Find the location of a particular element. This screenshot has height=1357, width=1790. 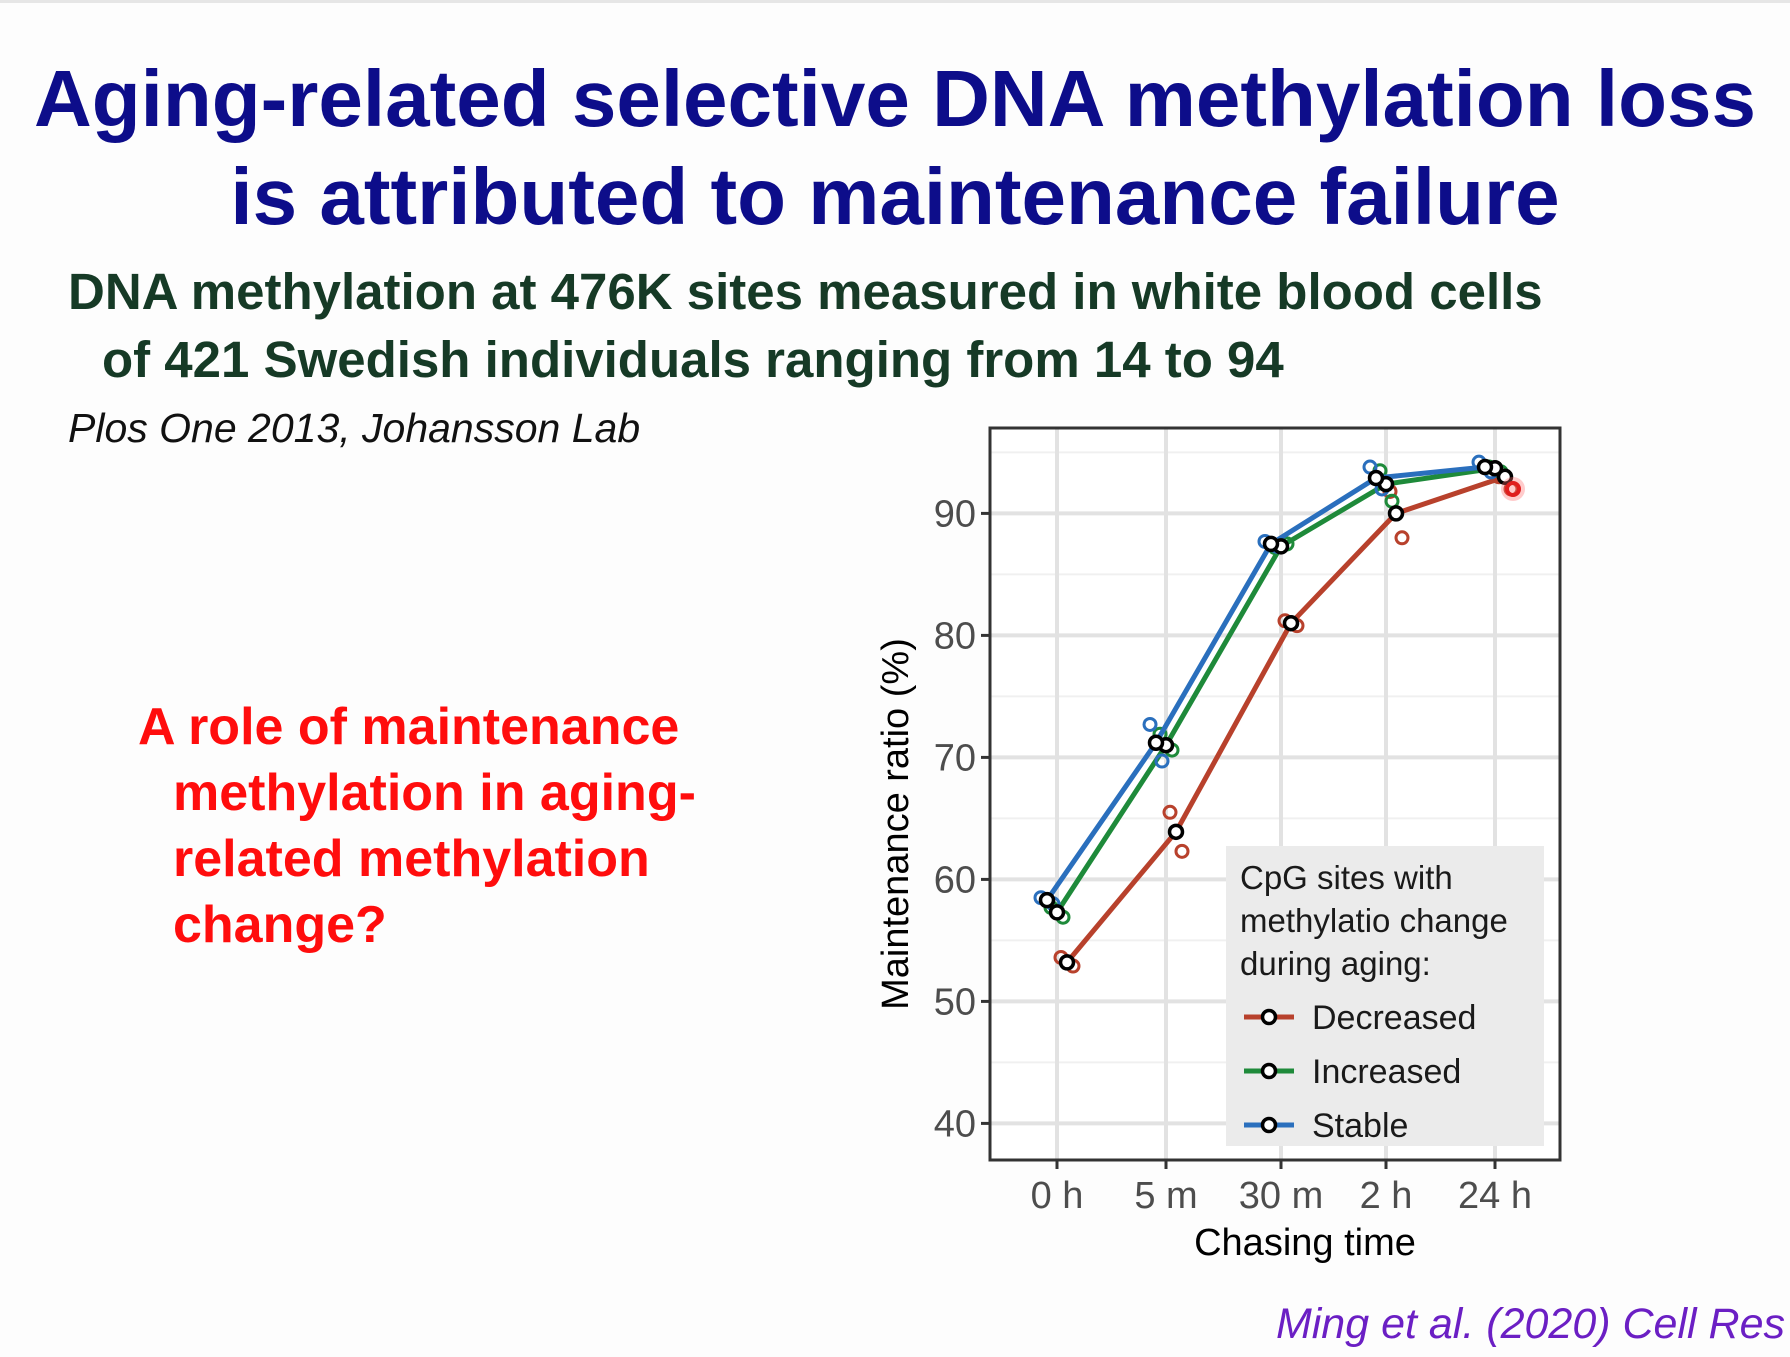

legend-title-line: during aging: is located at coordinates (1335, 963).